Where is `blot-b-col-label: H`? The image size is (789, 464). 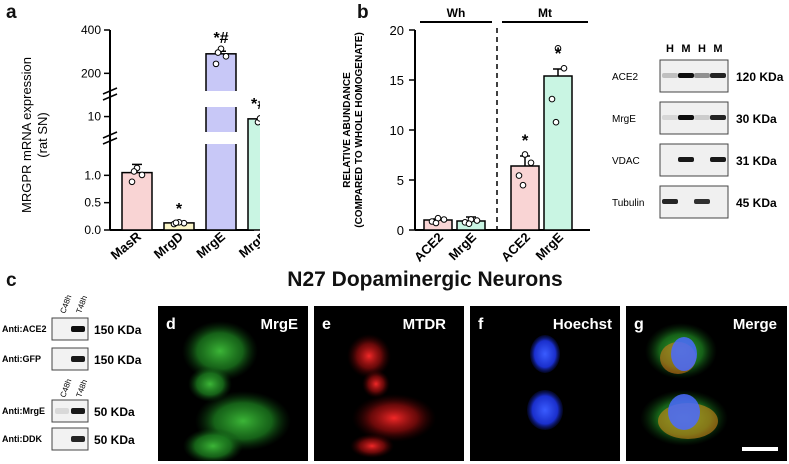 blot-b-col-label: H is located at coordinates (702, 49).